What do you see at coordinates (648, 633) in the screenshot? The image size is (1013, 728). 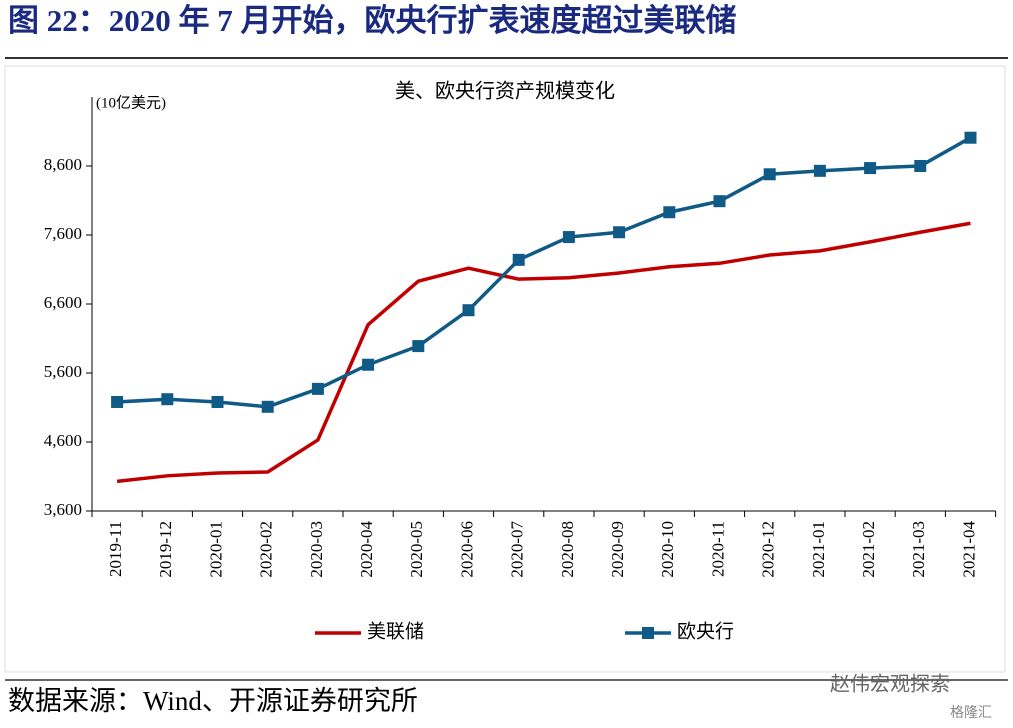 I see `legend-marker` at bounding box center [648, 633].